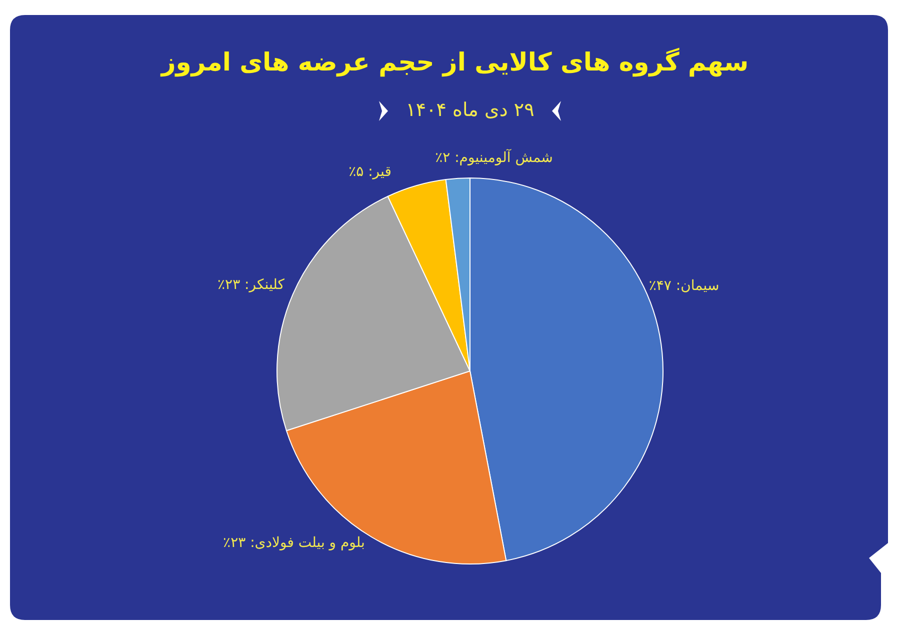 This screenshot has height=631, width=900. I want to click on chart-subtitle: ۲۹ دی ماه ۱۴۰۴, so click(470, 110).